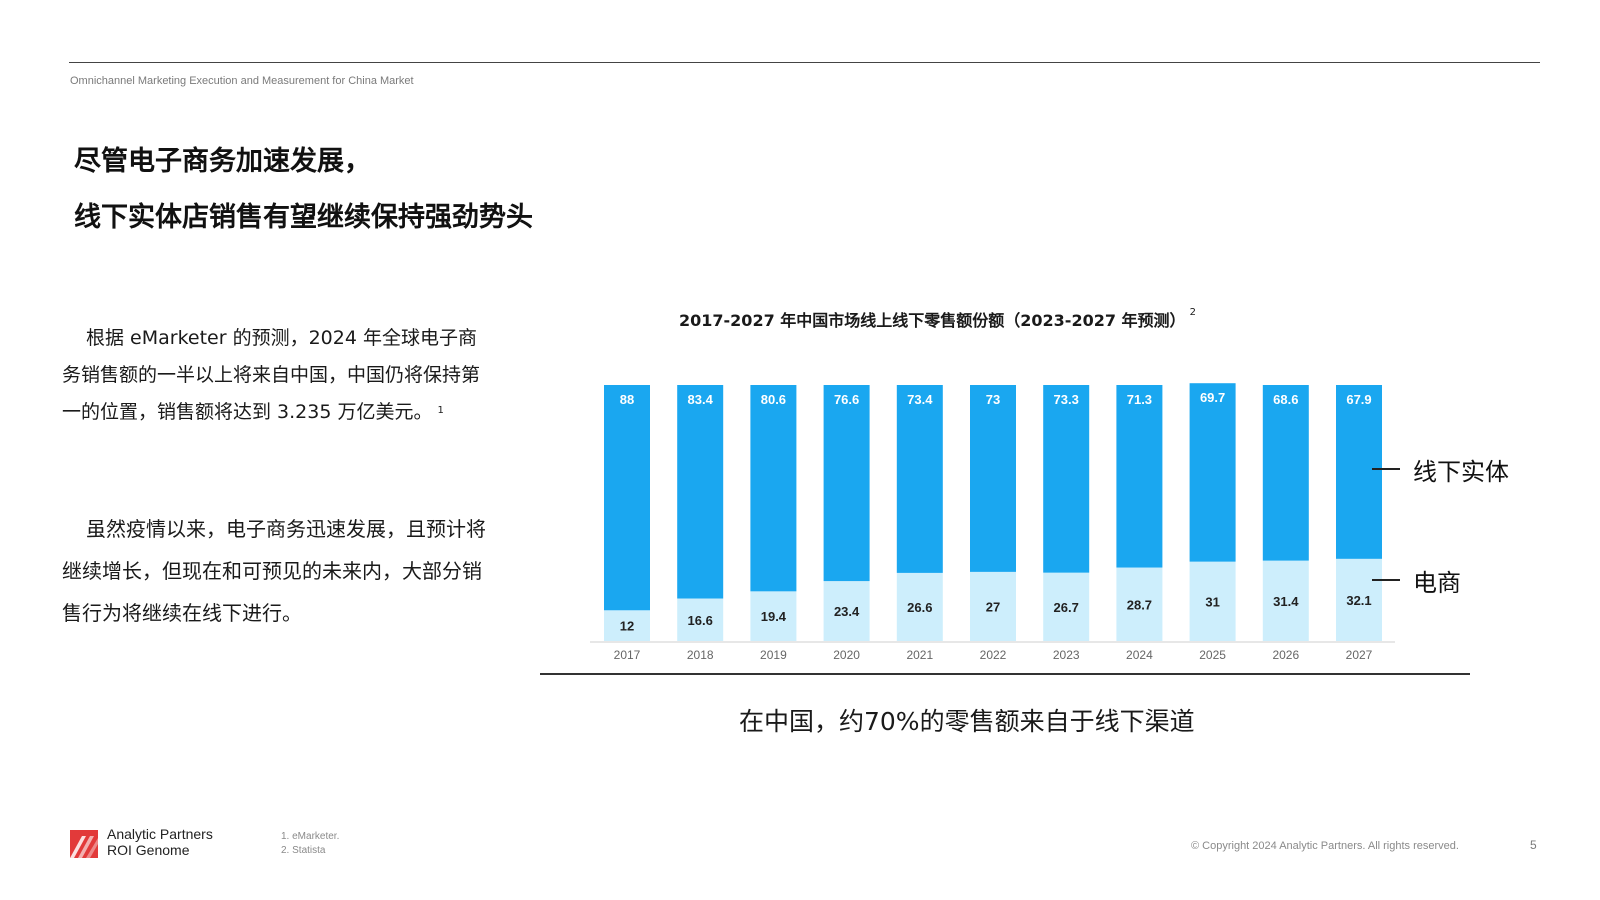 Image resolution: width=1600 pixels, height=900 pixels. What do you see at coordinates (773, 488) in the screenshot?
I see `bar-offline-2019` at bounding box center [773, 488].